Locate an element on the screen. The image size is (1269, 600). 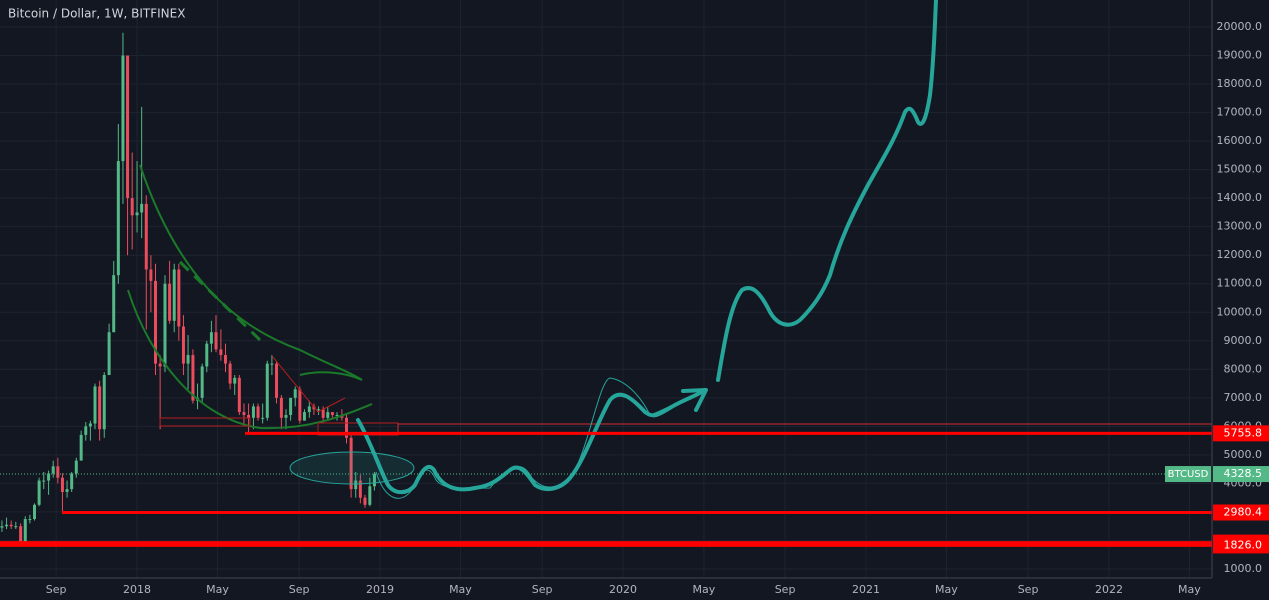
symbol-label: BTCUSD is located at coordinates (1188, 474).